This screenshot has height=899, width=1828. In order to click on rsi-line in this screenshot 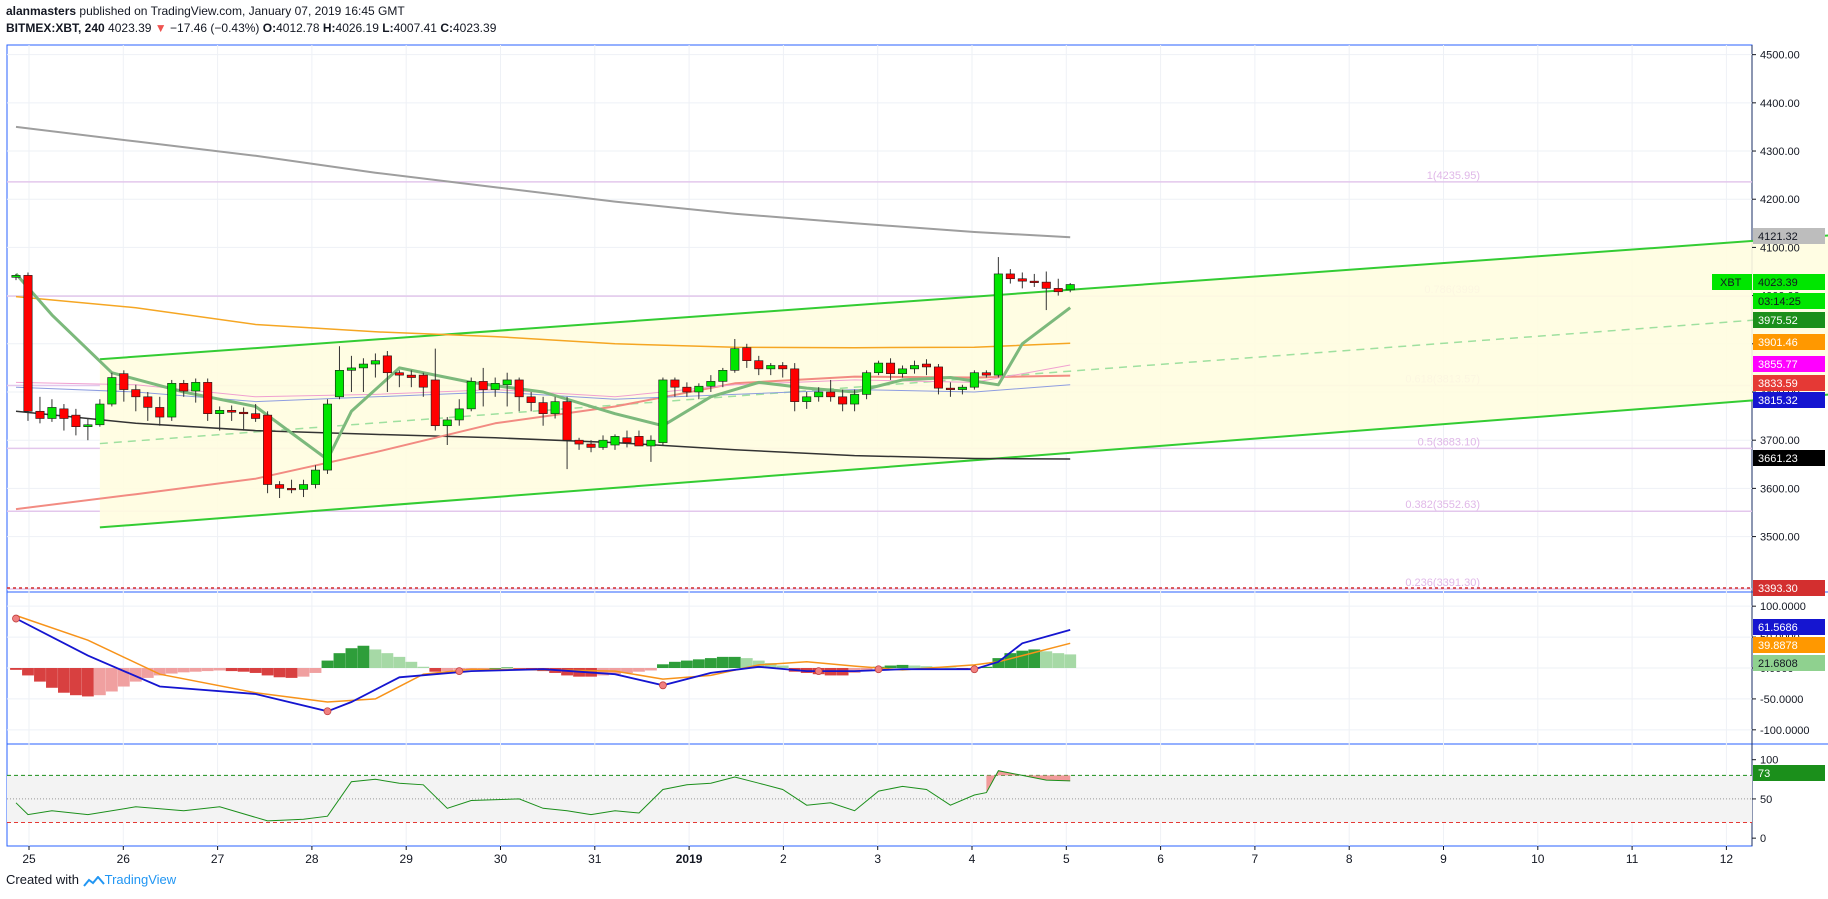, I will do `click(543, 796)`.